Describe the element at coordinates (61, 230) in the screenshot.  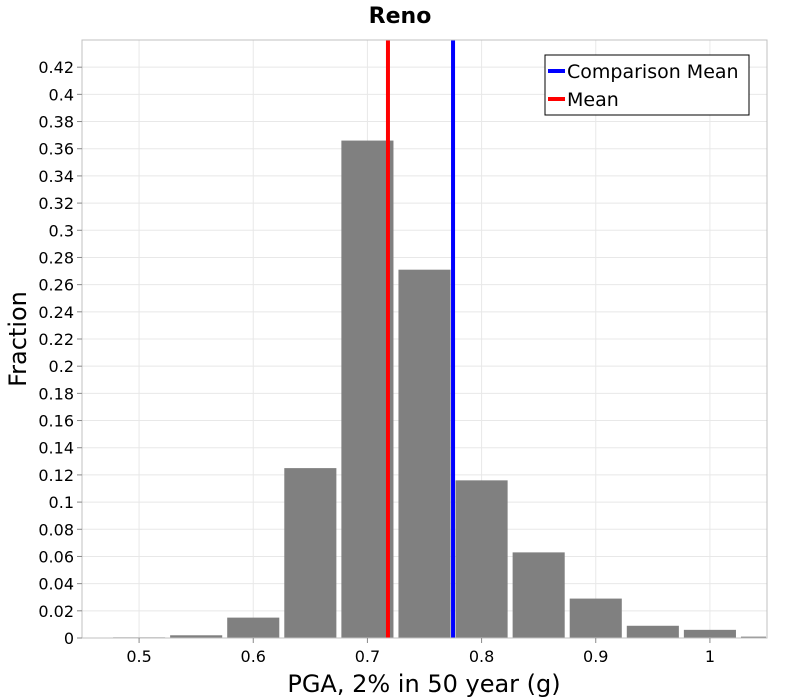
I see `y-tick-label: 0.3` at that location.